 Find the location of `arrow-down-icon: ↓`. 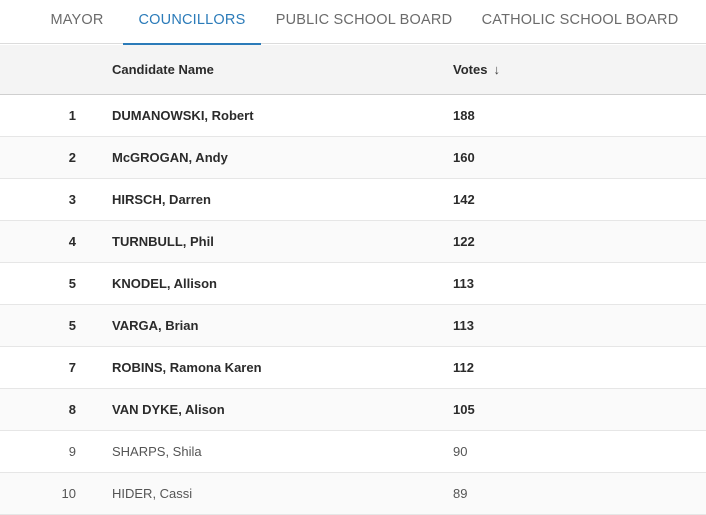

arrow-down-icon: ↓ is located at coordinates (496, 69).